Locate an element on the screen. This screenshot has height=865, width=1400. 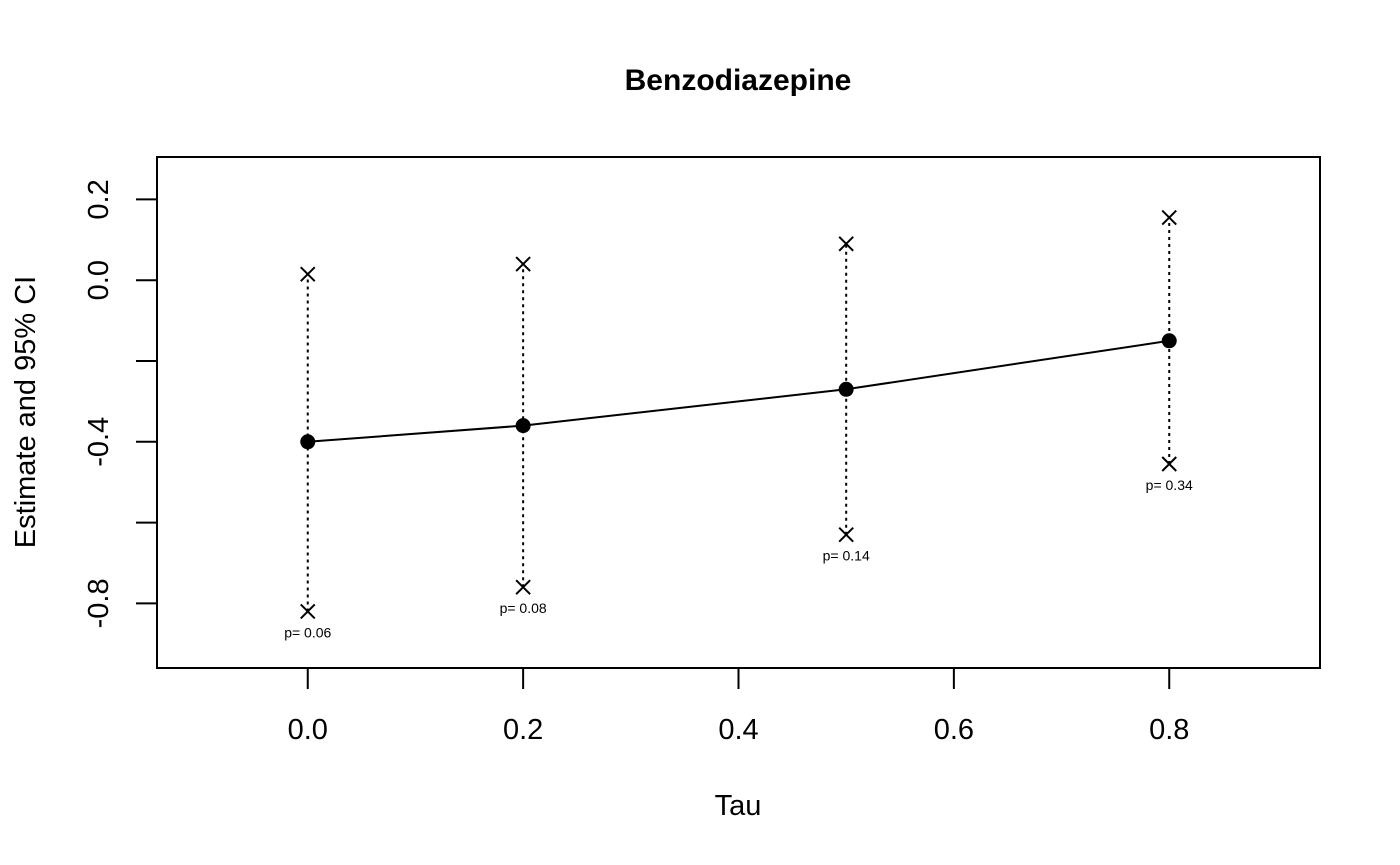
y-axis-label: Estimate and 95% CI is located at coordinates (26, 412).